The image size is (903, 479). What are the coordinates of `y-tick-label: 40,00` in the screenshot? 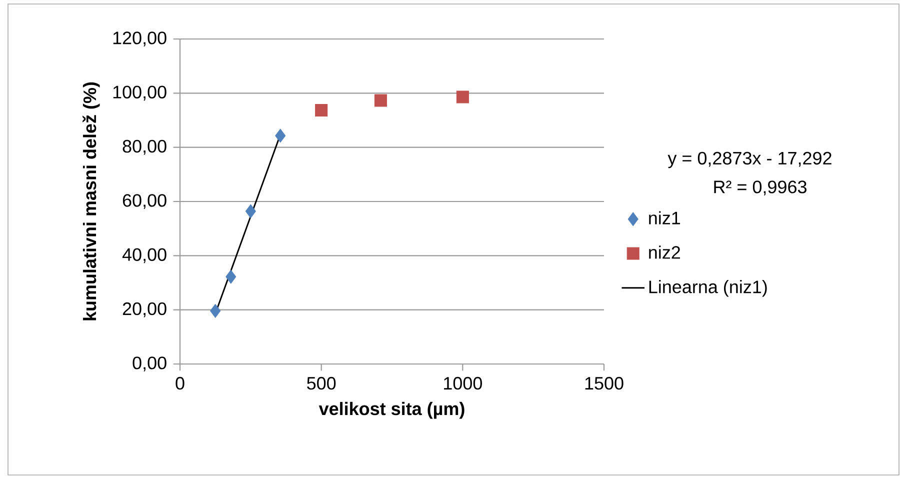 It's located at (144, 256).